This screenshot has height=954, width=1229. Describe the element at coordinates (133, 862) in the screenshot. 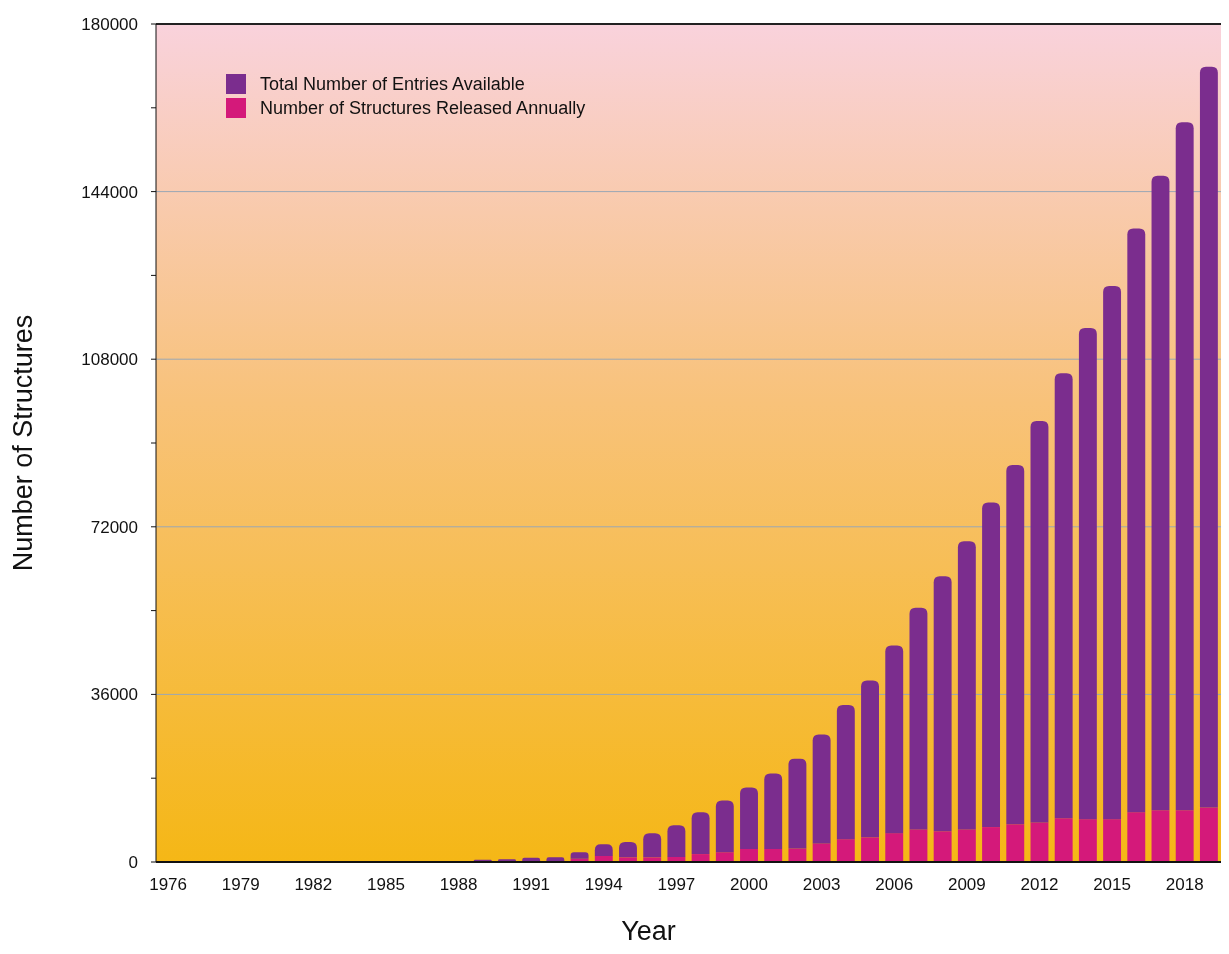

I see `y-tick-label: 0` at that location.